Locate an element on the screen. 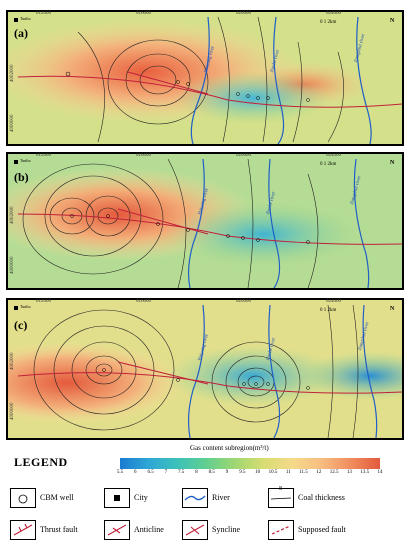 The image size is (411, 550). rivers-c is located at coordinates (282, 371).